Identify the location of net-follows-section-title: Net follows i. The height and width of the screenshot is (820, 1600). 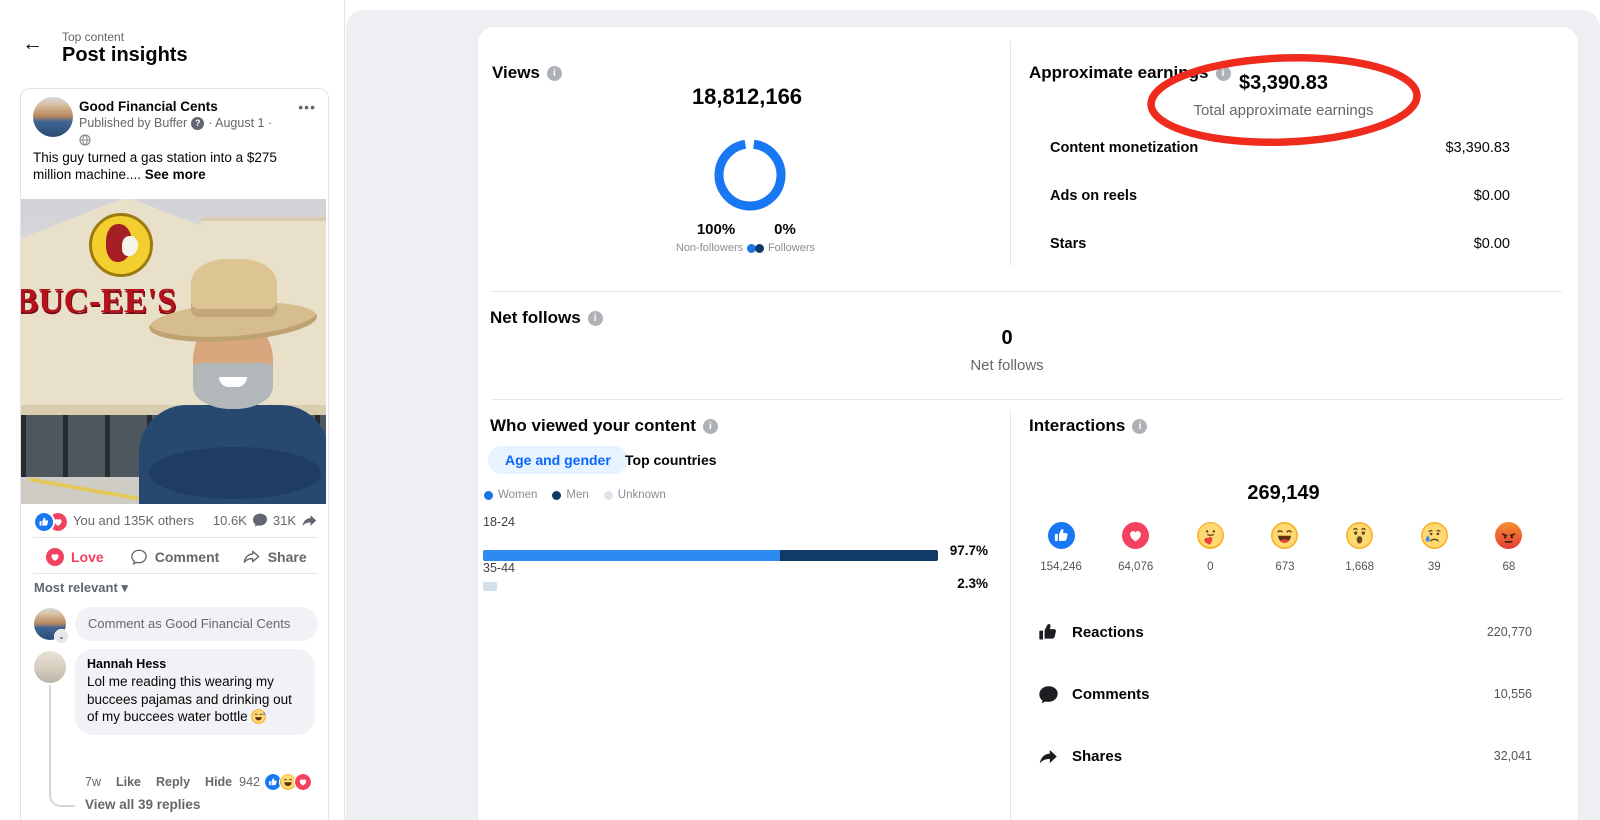
(546, 318).